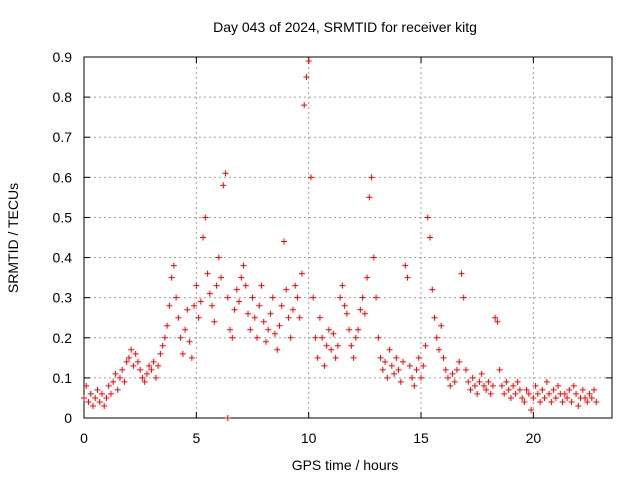 This screenshot has height=480, width=640. I want to click on y-tick-label: 0.5, so click(63, 217).